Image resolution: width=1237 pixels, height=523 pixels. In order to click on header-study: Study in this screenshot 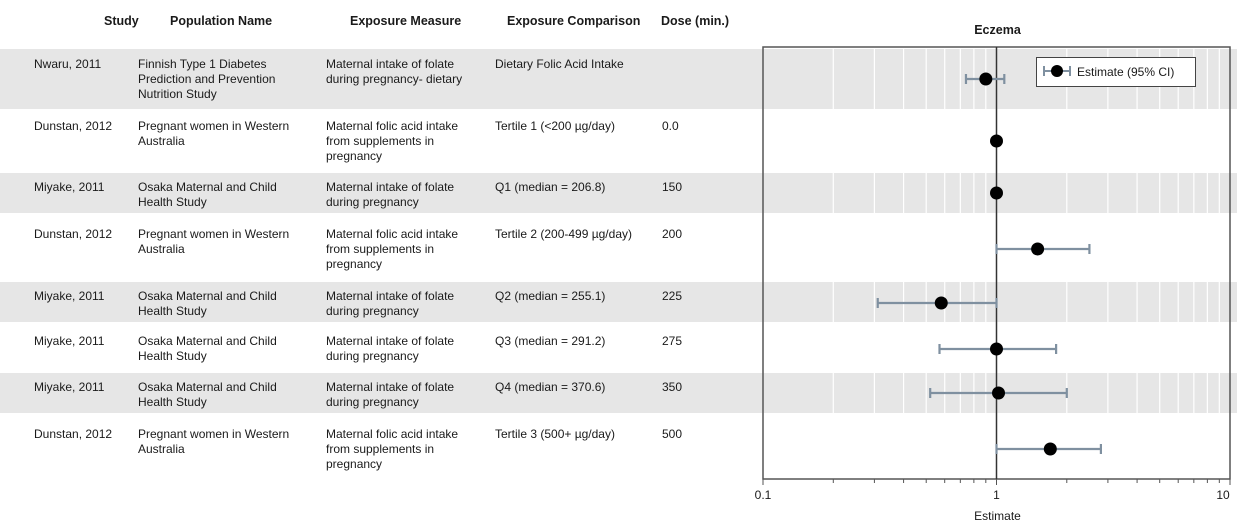, I will do `click(121, 21)`.